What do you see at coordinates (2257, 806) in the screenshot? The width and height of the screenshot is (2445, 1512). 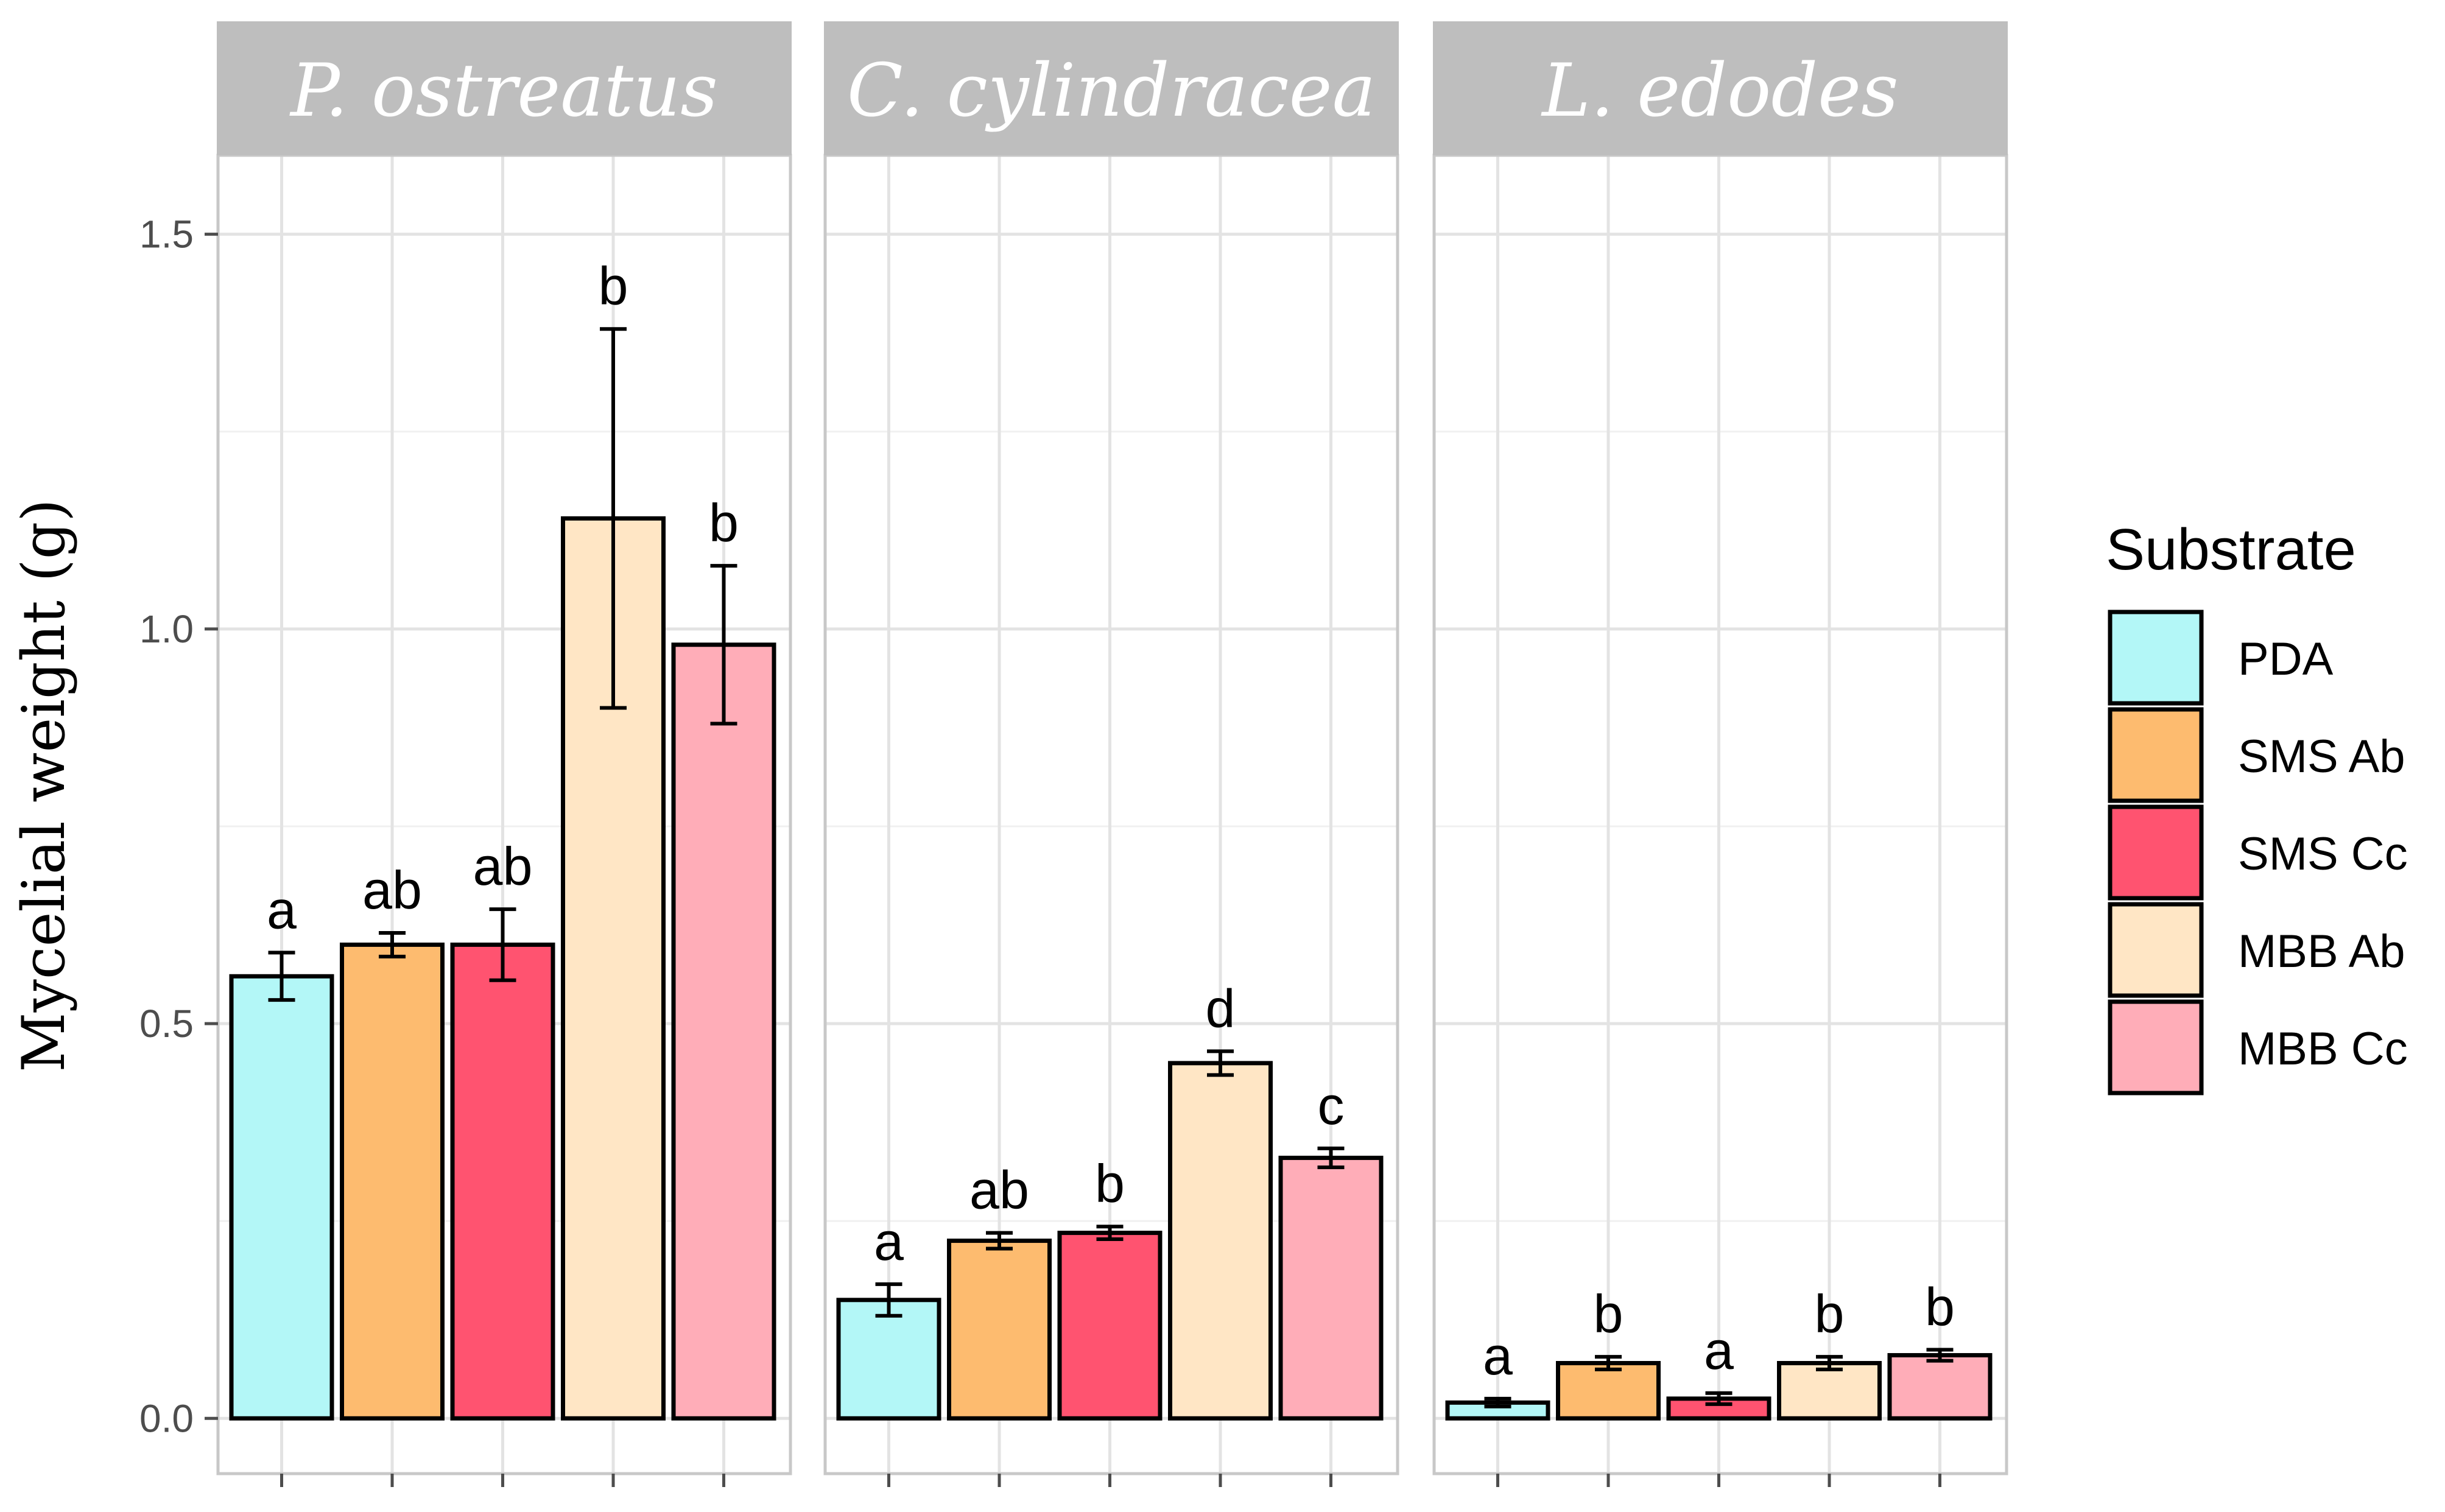 I see `legend: Substrate PDA SMS Ab SMS Cc MBB Ab MBB Cc` at bounding box center [2257, 806].